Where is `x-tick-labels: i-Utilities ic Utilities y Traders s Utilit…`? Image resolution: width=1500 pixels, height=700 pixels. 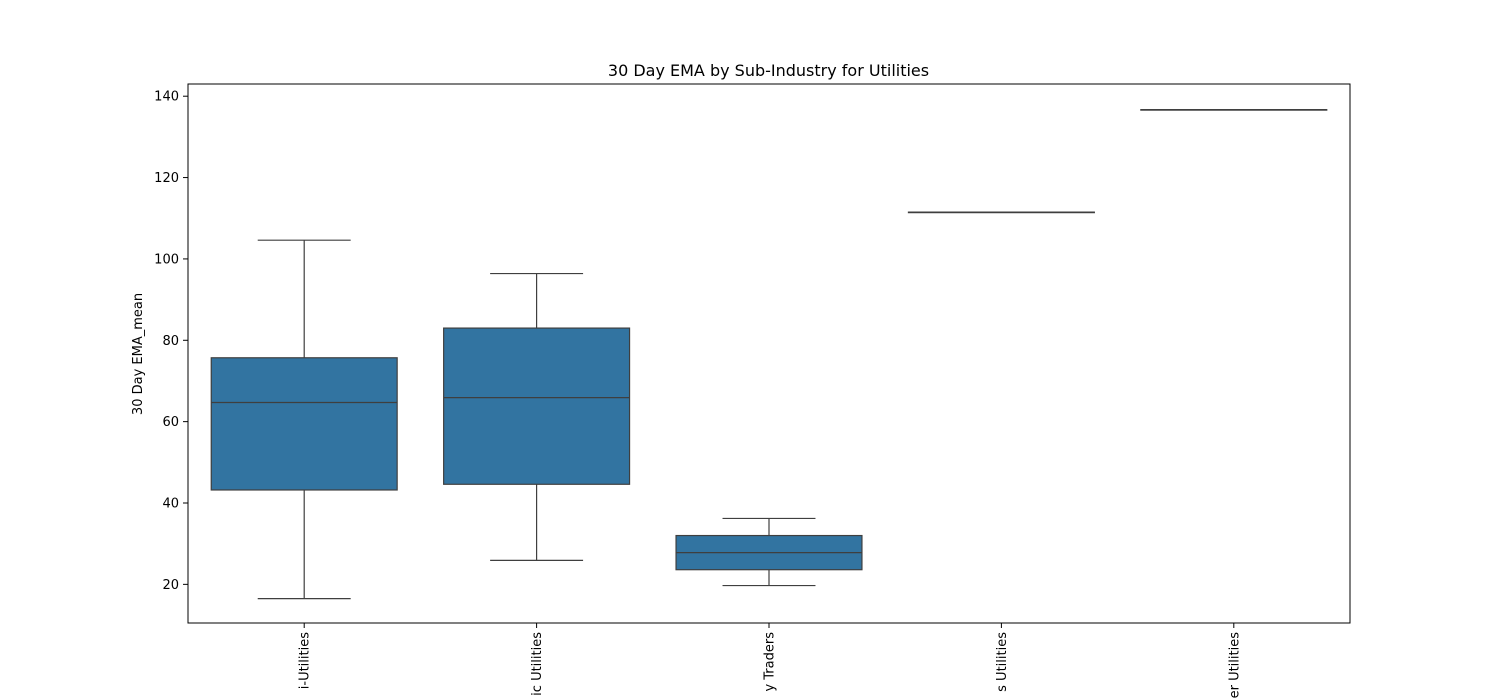 x-tick-labels: i-Utilities ic Utilities y Traders s Utilit… is located at coordinates (770, 665).